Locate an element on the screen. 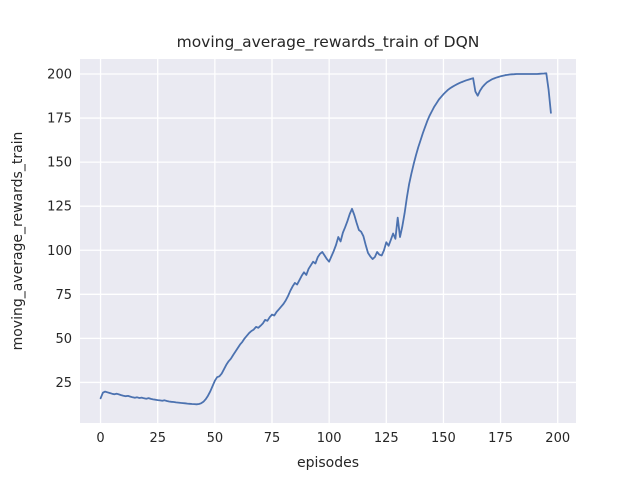  chart-title: moving_average_rewards_train of DQN is located at coordinates (328, 42).